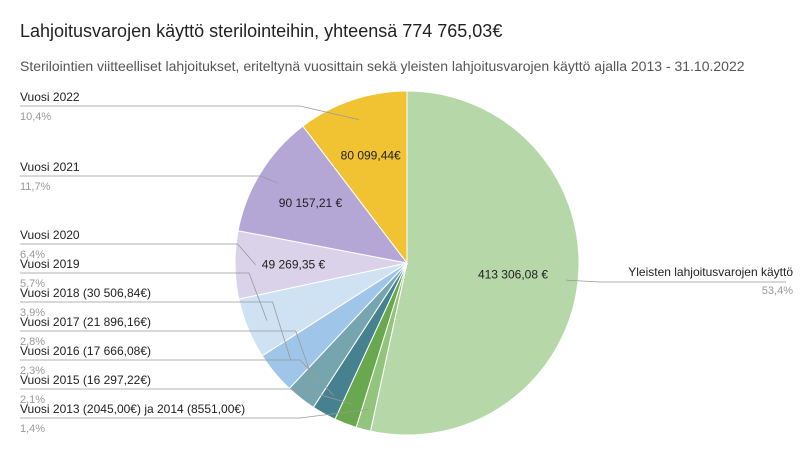 The image size is (800, 461). Describe the element at coordinates (50, 264) in the screenshot. I see `slice-name-label: Vuosi 2019` at that location.